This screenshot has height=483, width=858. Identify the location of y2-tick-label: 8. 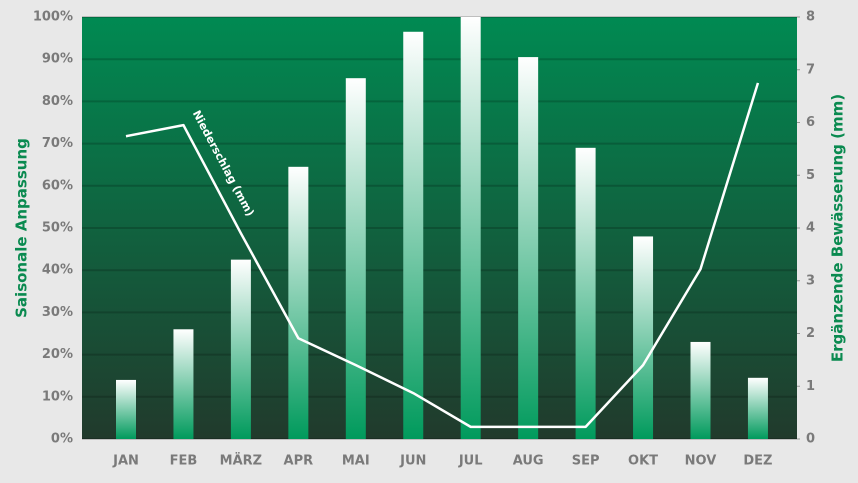
(810, 17).